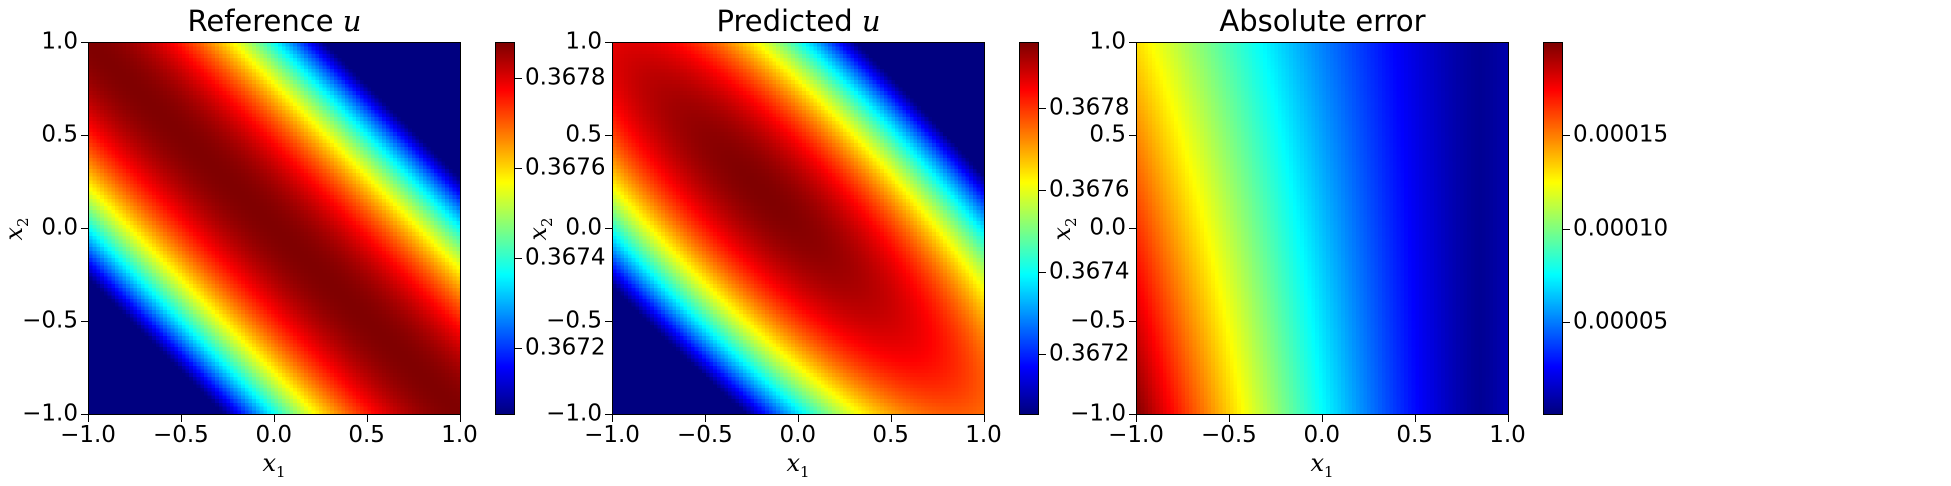 The image size is (1951, 486). I want to click on colorbar-tick-label: 0.00015, so click(1621, 134).